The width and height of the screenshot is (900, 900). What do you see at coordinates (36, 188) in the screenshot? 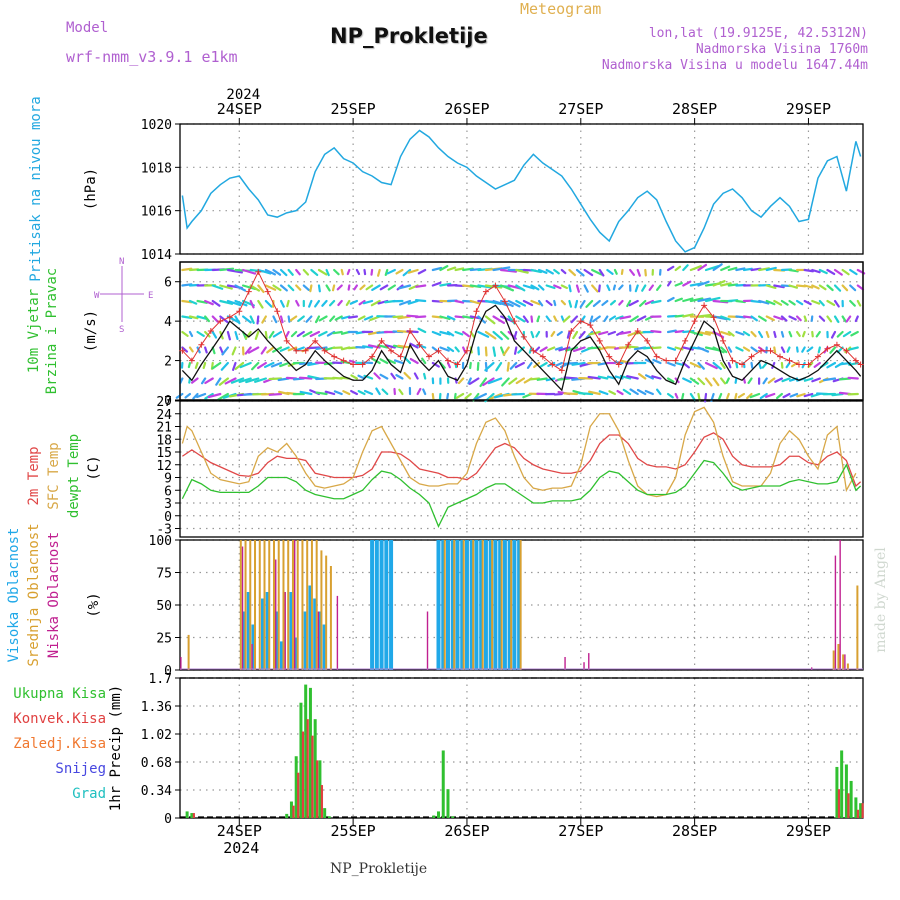
I see `pressure-axis-label: Pritisak na nivou mora` at bounding box center [36, 188].